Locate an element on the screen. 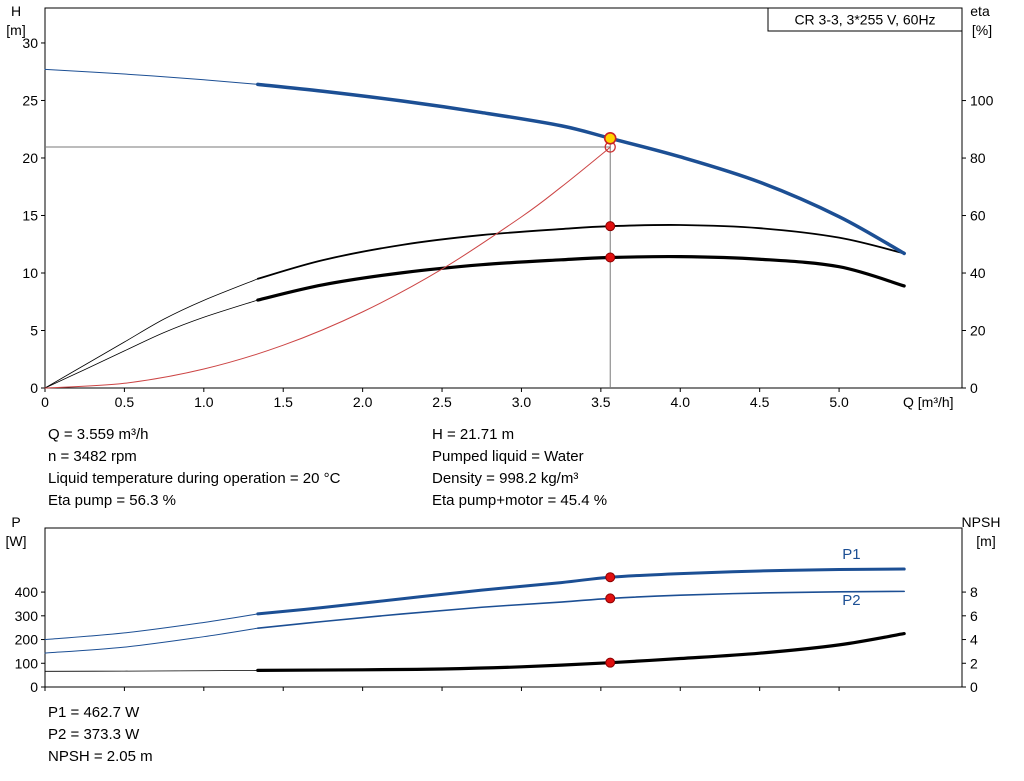 The height and width of the screenshot is (781, 1024). y-left-tick-label: 200 is located at coordinates (27, 640).